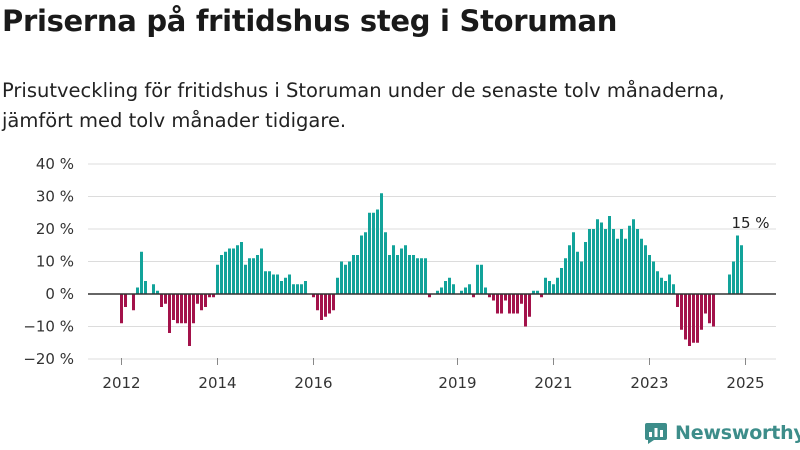  Describe the element at coordinates (737, 433) in the screenshot. I see `brand-name: Newsworthy` at that location.